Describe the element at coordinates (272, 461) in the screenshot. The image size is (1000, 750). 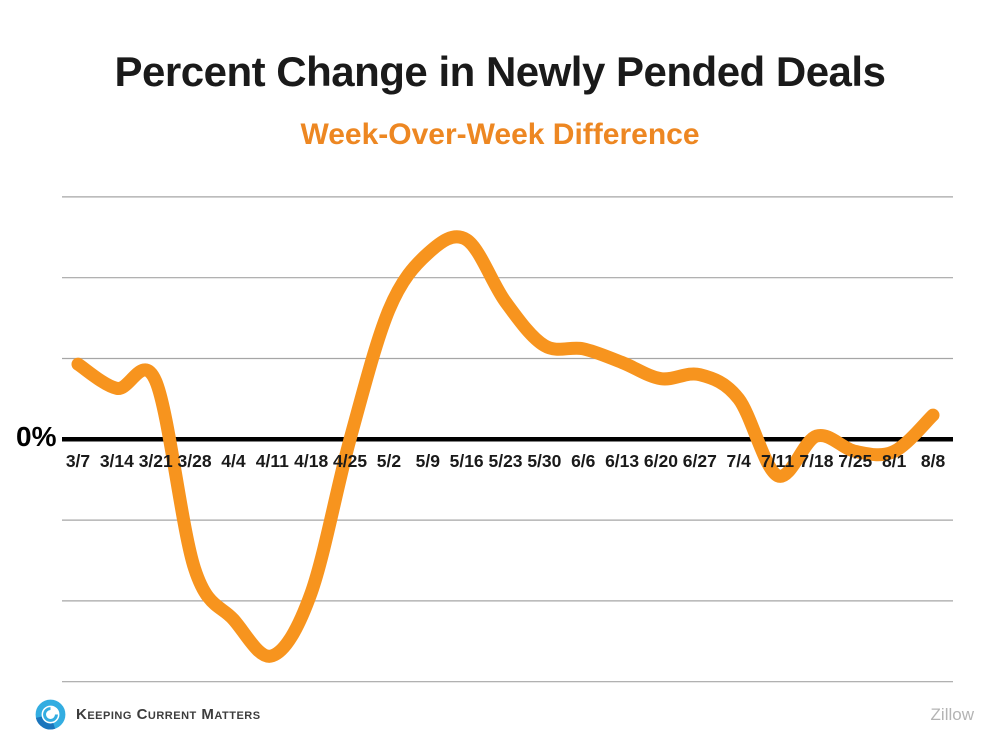
I see `x-tick-label: 4/11` at that location.